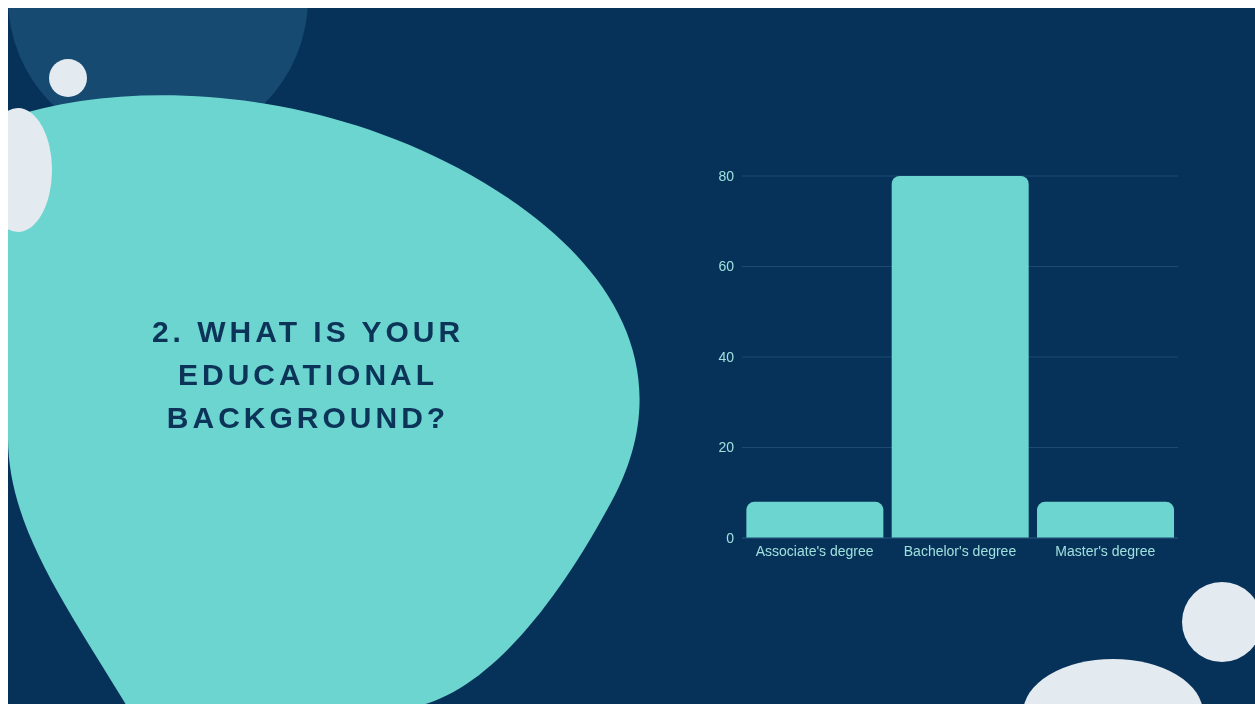 The height and width of the screenshot is (704, 1255). Describe the element at coordinates (726, 175) in the screenshot. I see `y-tick-label: 80` at that location.